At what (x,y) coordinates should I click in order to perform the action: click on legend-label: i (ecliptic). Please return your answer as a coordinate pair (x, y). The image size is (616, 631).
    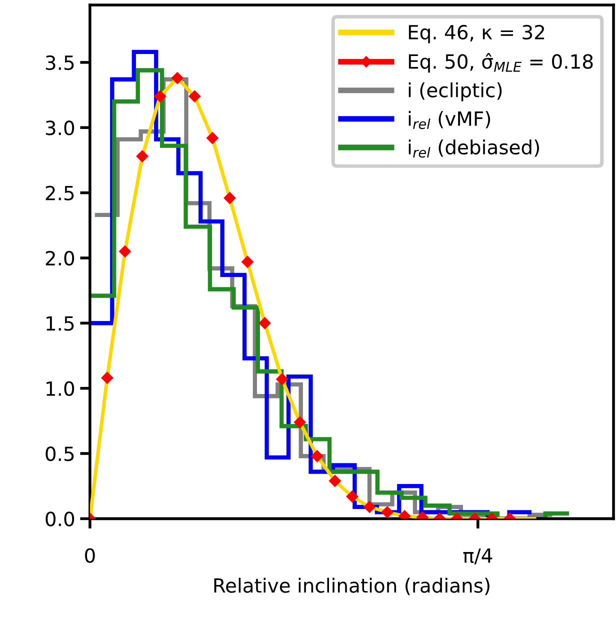
    Looking at the image, I should click on (455, 92).